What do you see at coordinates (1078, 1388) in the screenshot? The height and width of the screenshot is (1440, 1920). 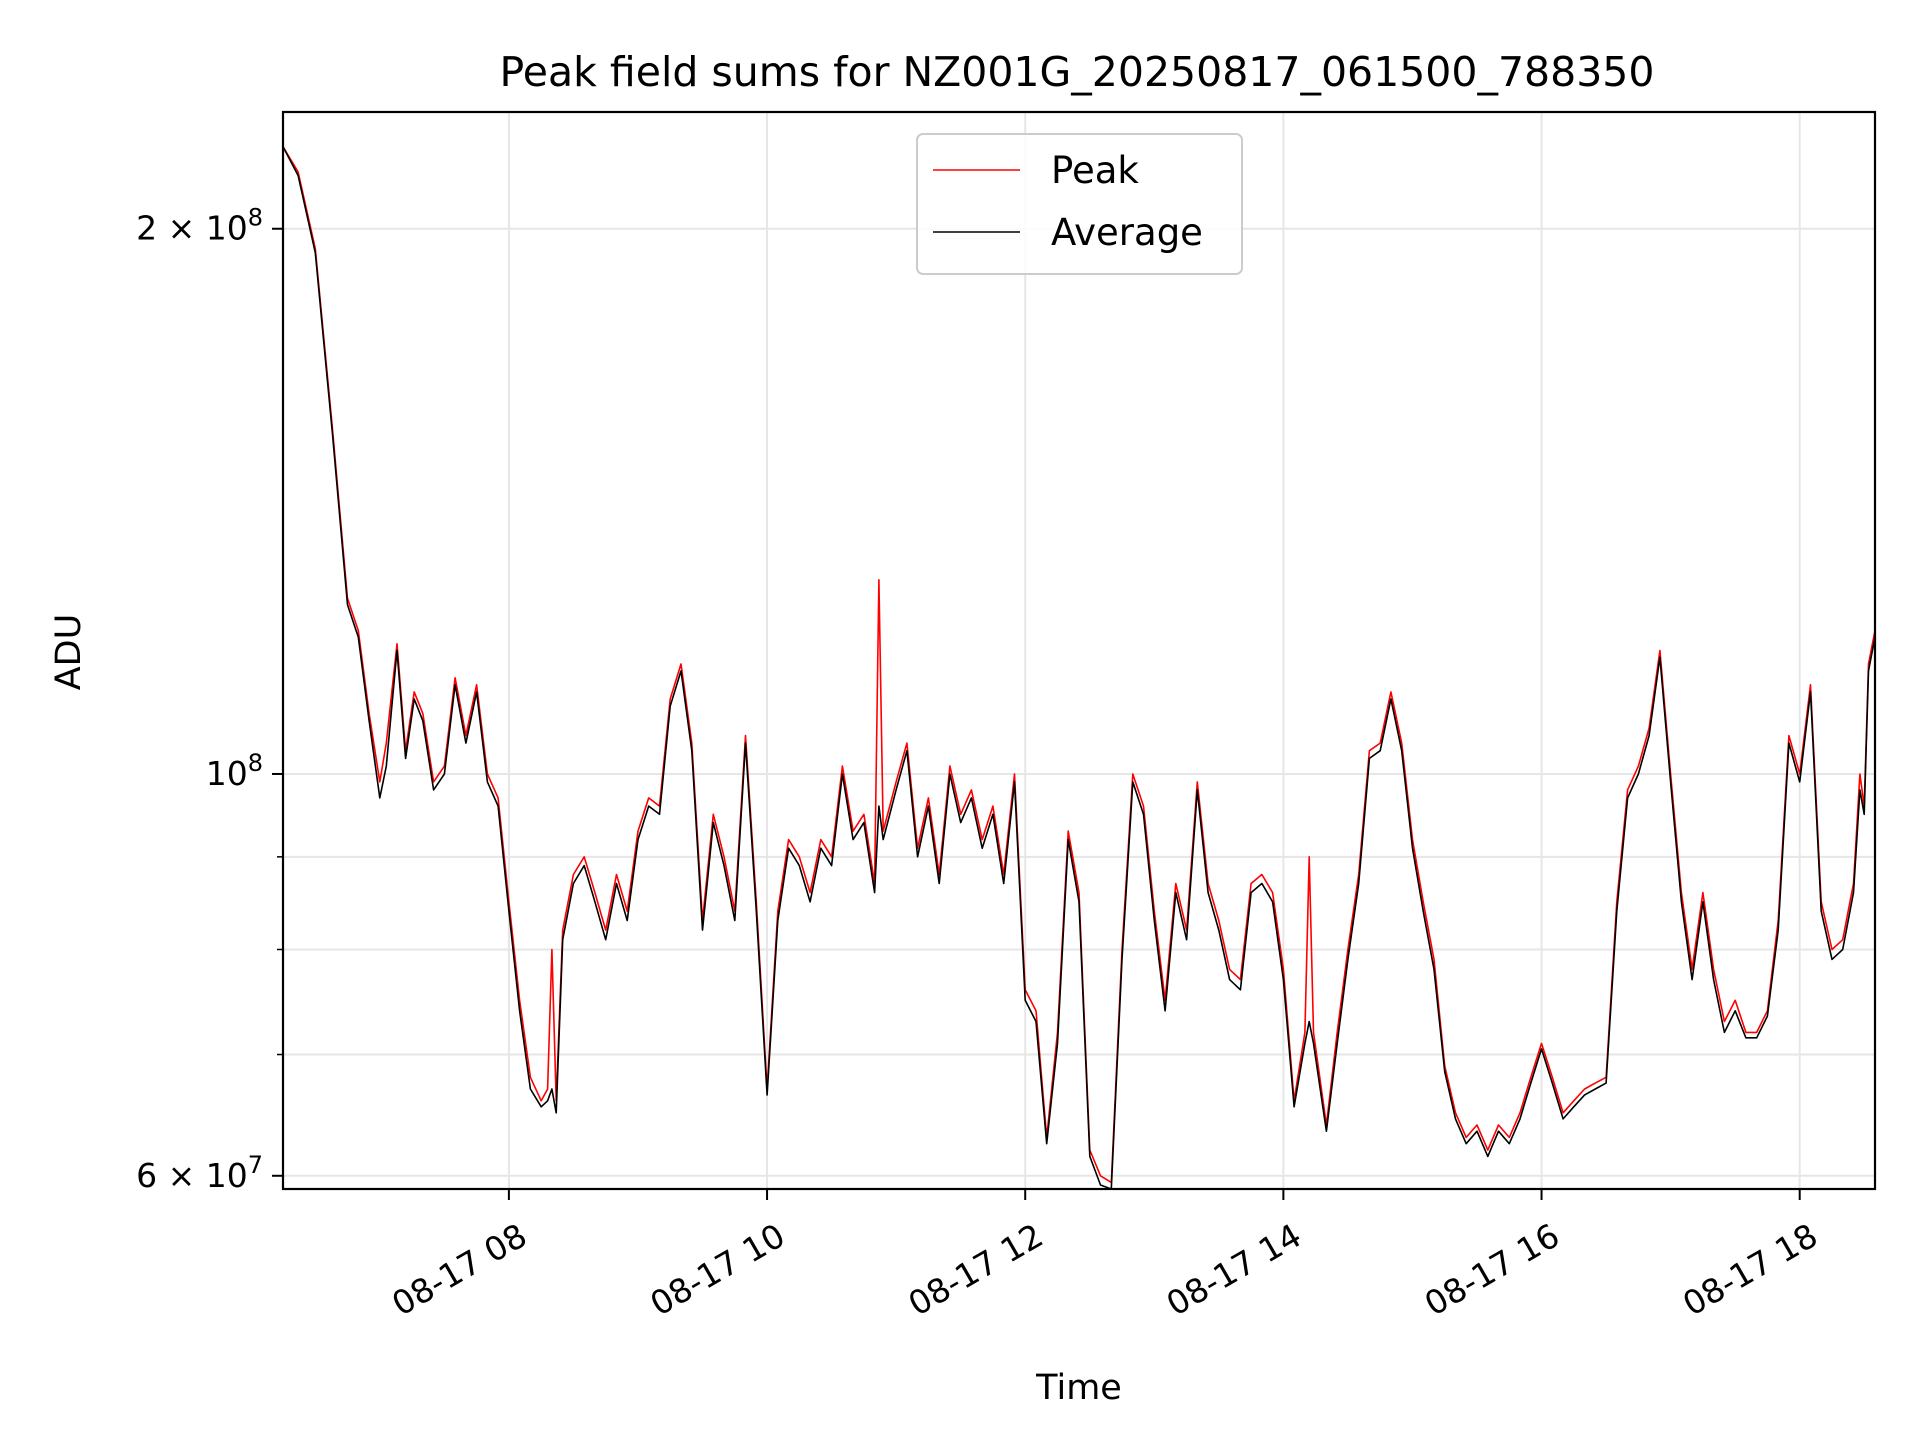 I see `x-axis-title: Time` at bounding box center [1078, 1388].